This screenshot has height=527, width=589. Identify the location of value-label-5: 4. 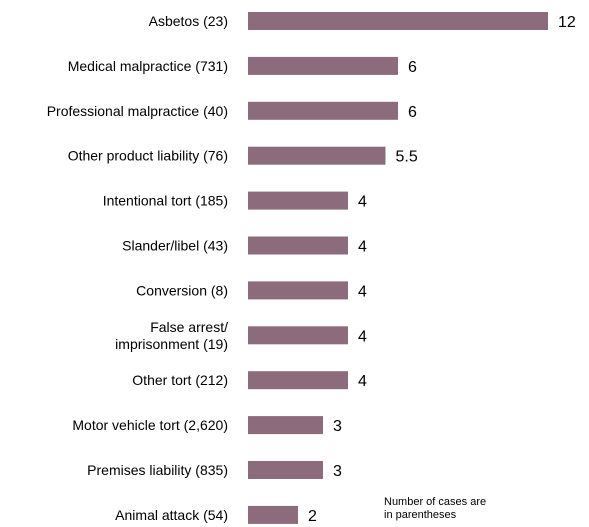
(362, 247).